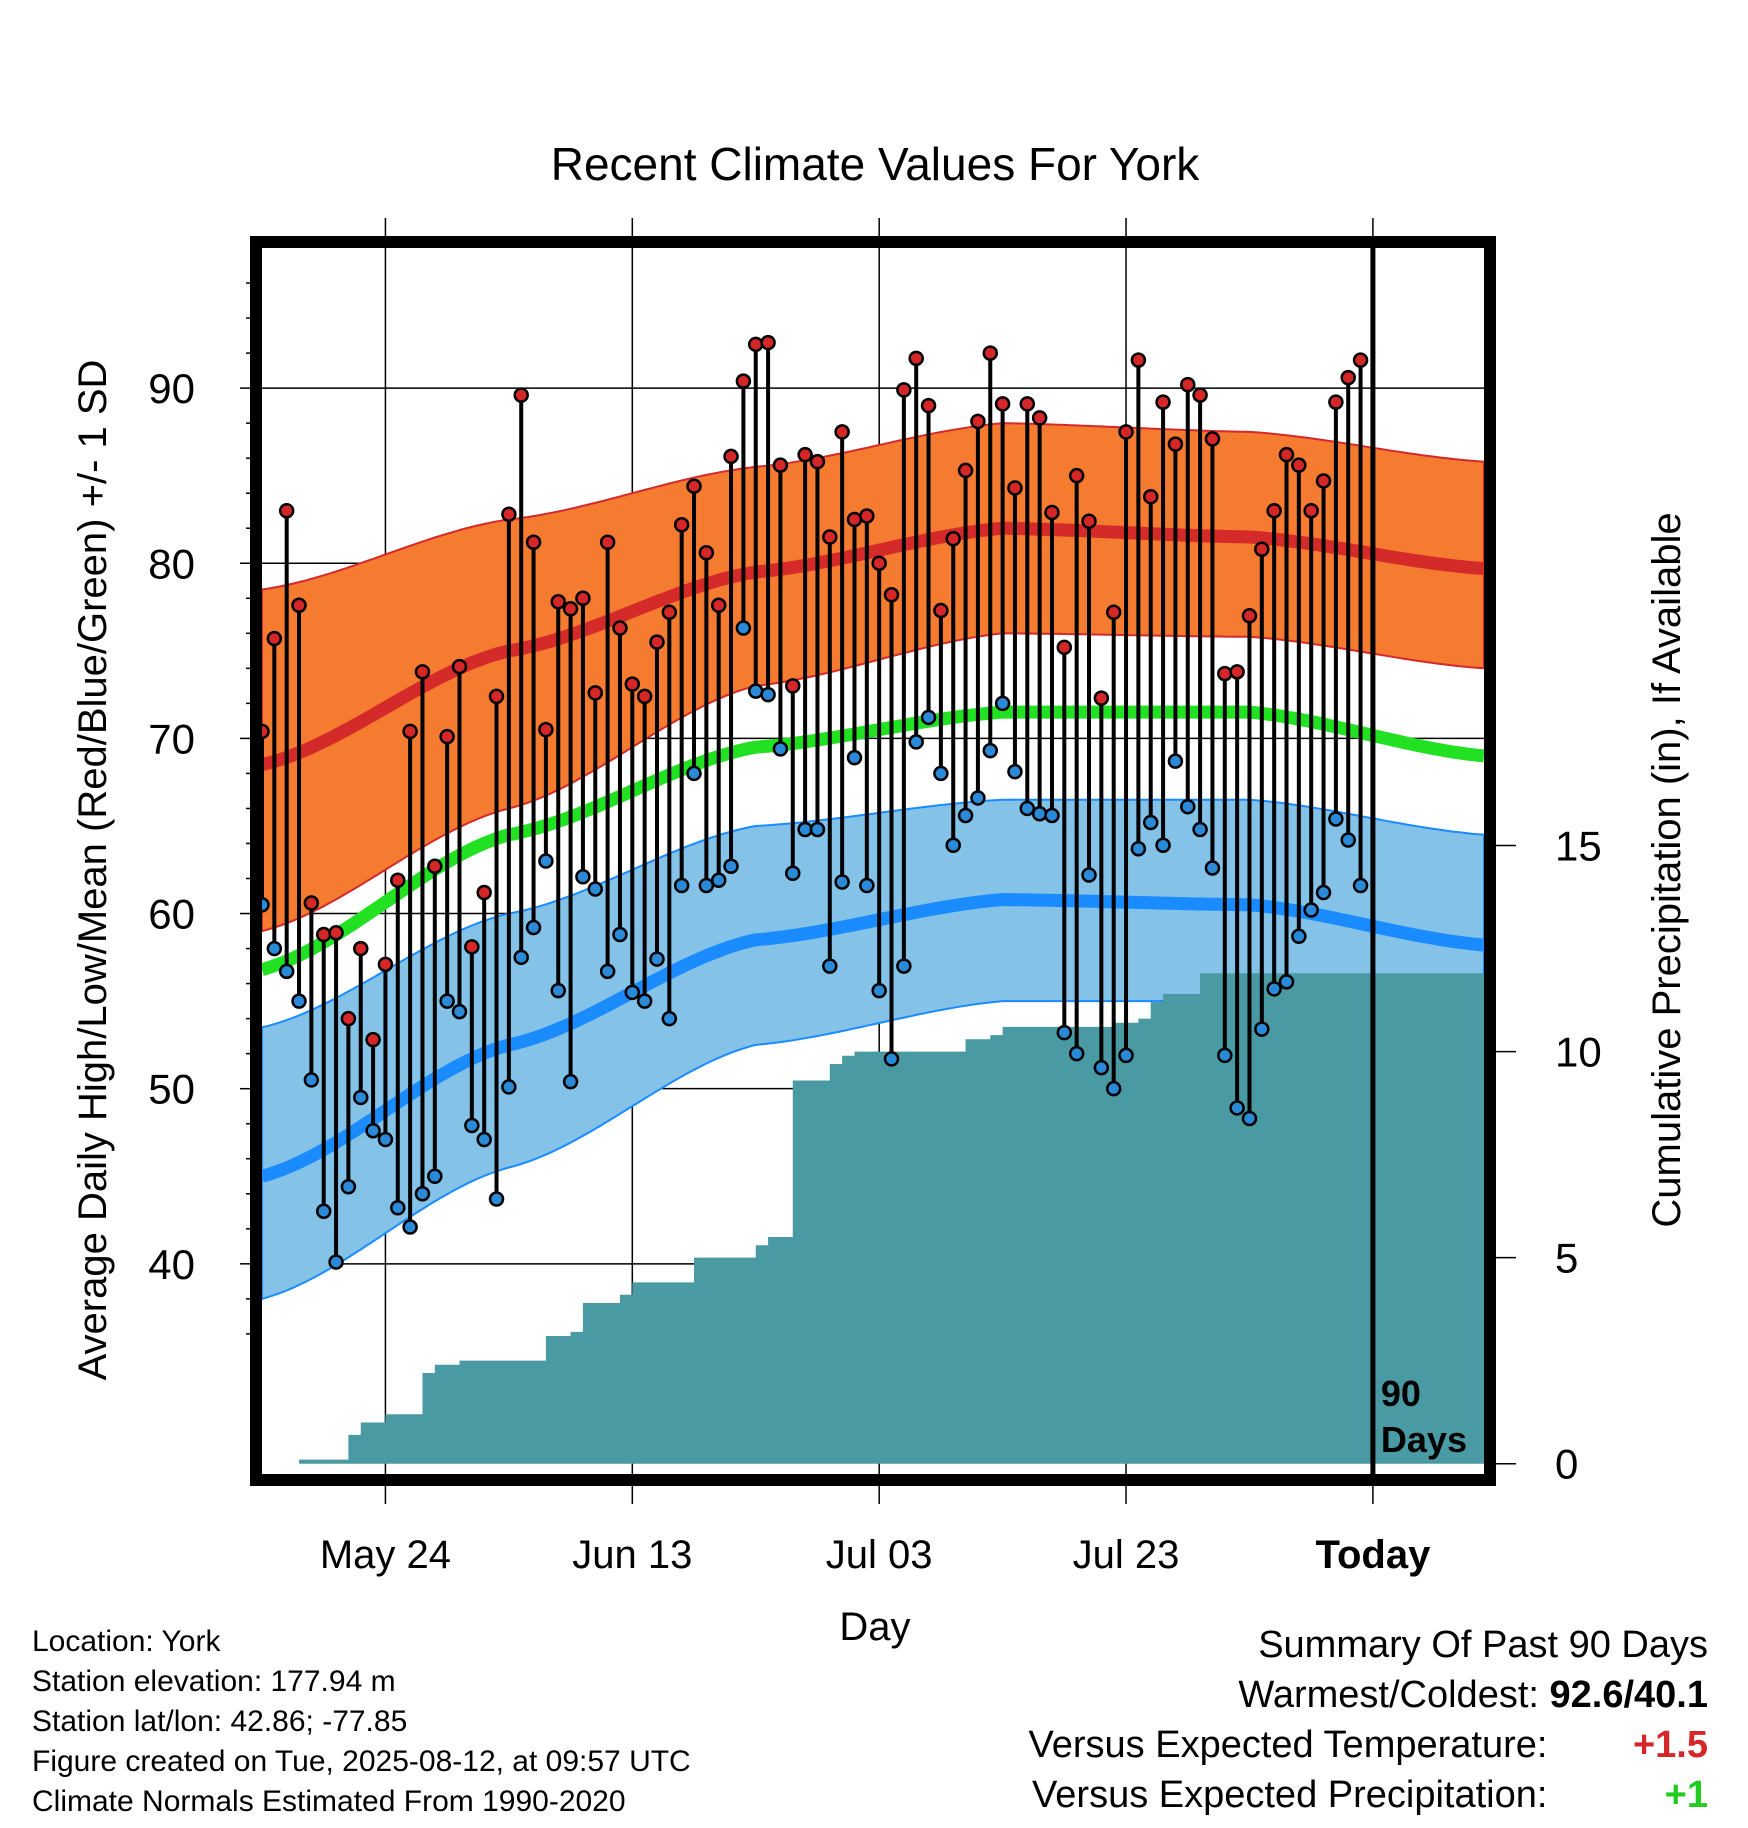 This screenshot has height=1828, width=1748. Describe the element at coordinates (1368, 1695) in the screenshot. I see `summary-warm-cold: Warmest/Coldest: 92.6/40.1` at that location.